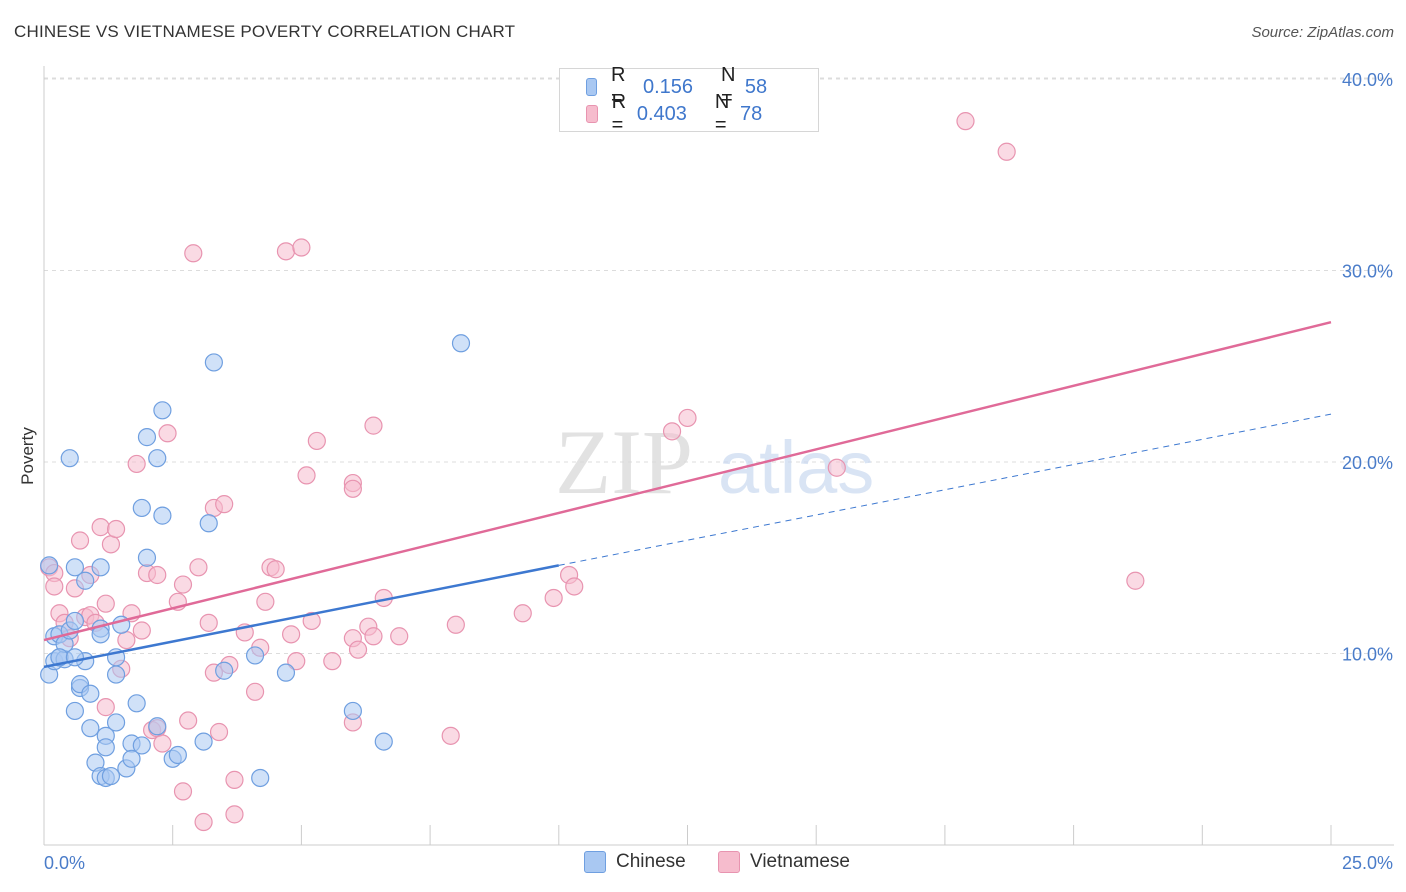 This screenshot has width=1406, height=892. What do you see at coordinates (592, 87) in the screenshot?
I see `chinese-swatch` at bounding box center [592, 87].